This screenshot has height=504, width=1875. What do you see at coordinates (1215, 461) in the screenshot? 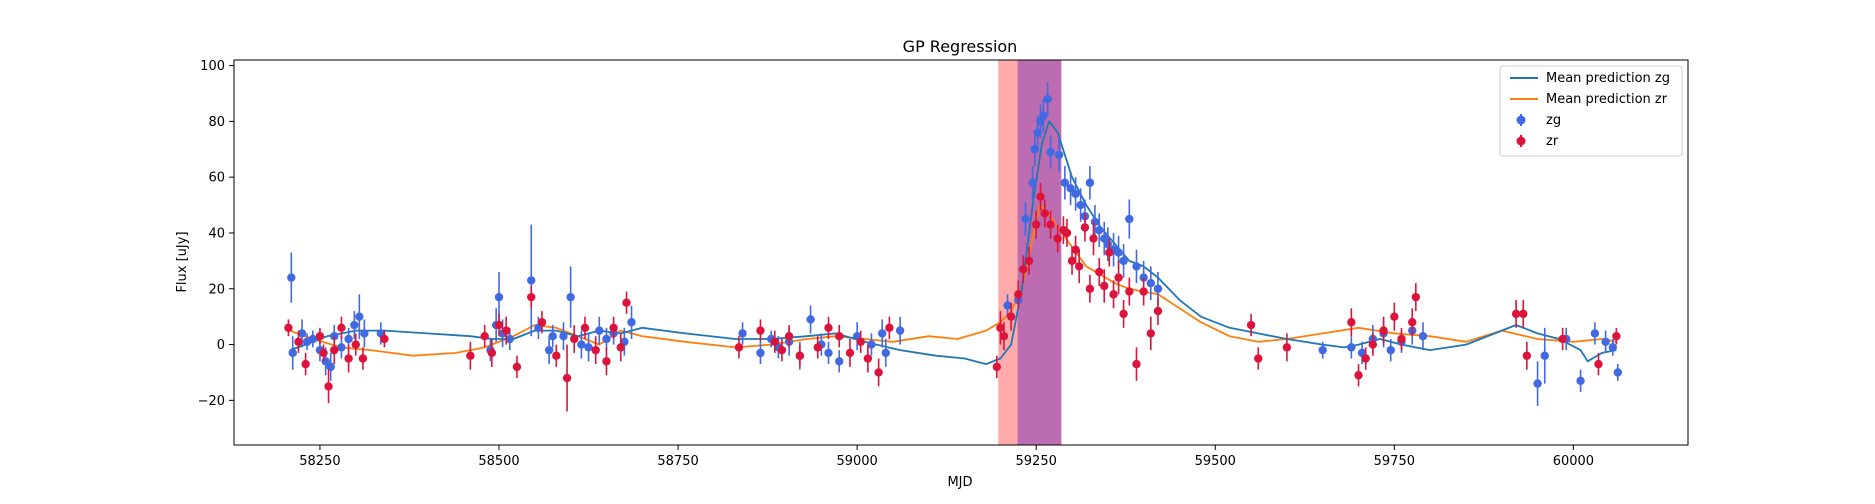
I see `x-tick-label: 59500` at bounding box center [1215, 461].